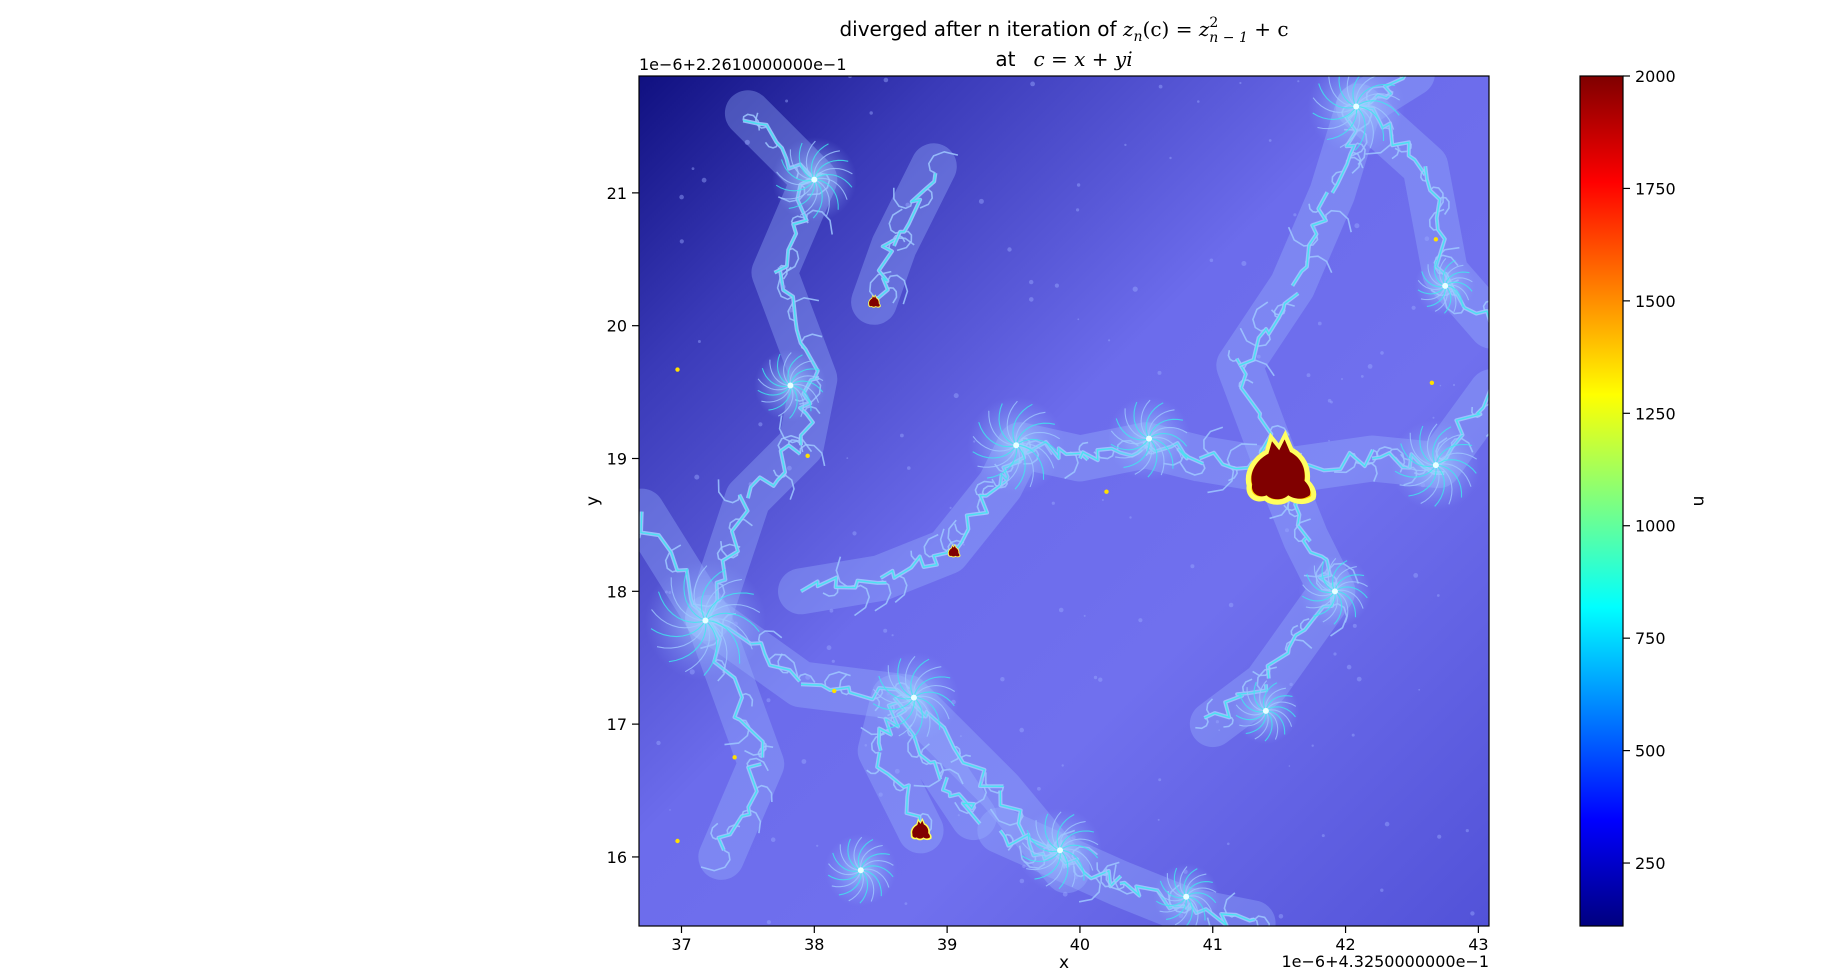  I want to click on colorbar-tick-label: 750, so click(1650, 638).